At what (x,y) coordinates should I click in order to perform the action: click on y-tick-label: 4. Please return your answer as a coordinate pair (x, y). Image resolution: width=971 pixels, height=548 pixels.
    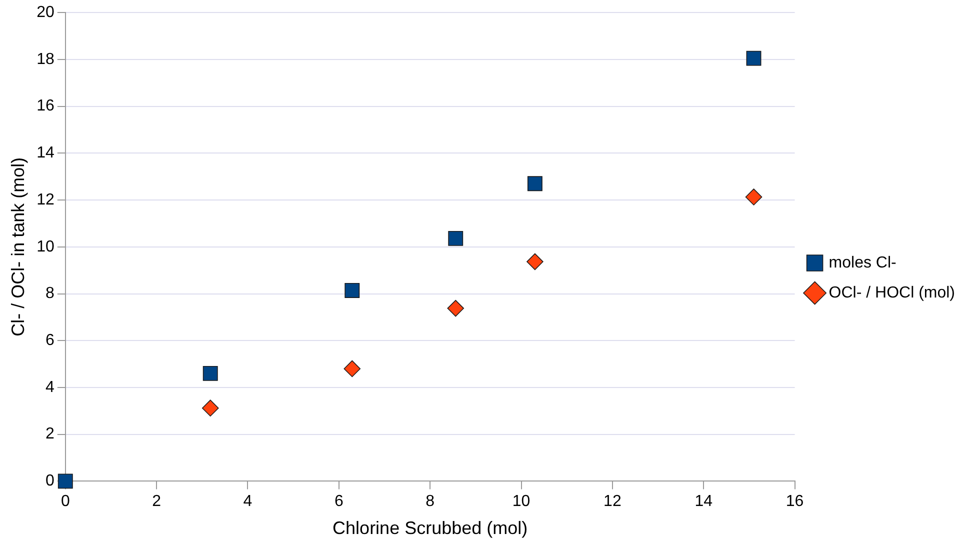
    Looking at the image, I should click on (49, 387).